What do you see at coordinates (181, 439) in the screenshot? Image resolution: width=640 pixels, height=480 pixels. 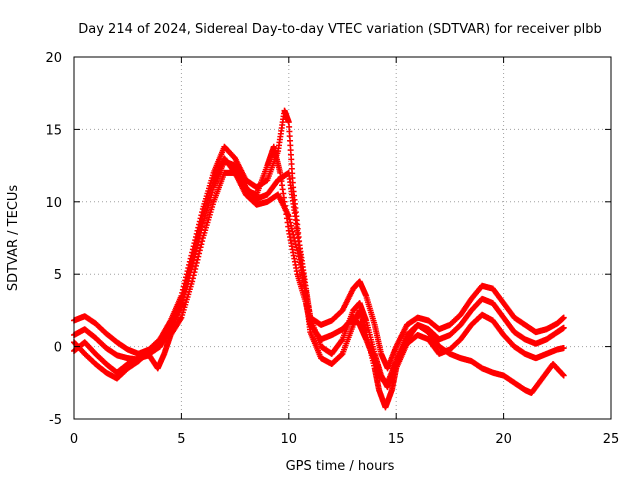 I see `x-tick-label: 5` at bounding box center [181, 439].